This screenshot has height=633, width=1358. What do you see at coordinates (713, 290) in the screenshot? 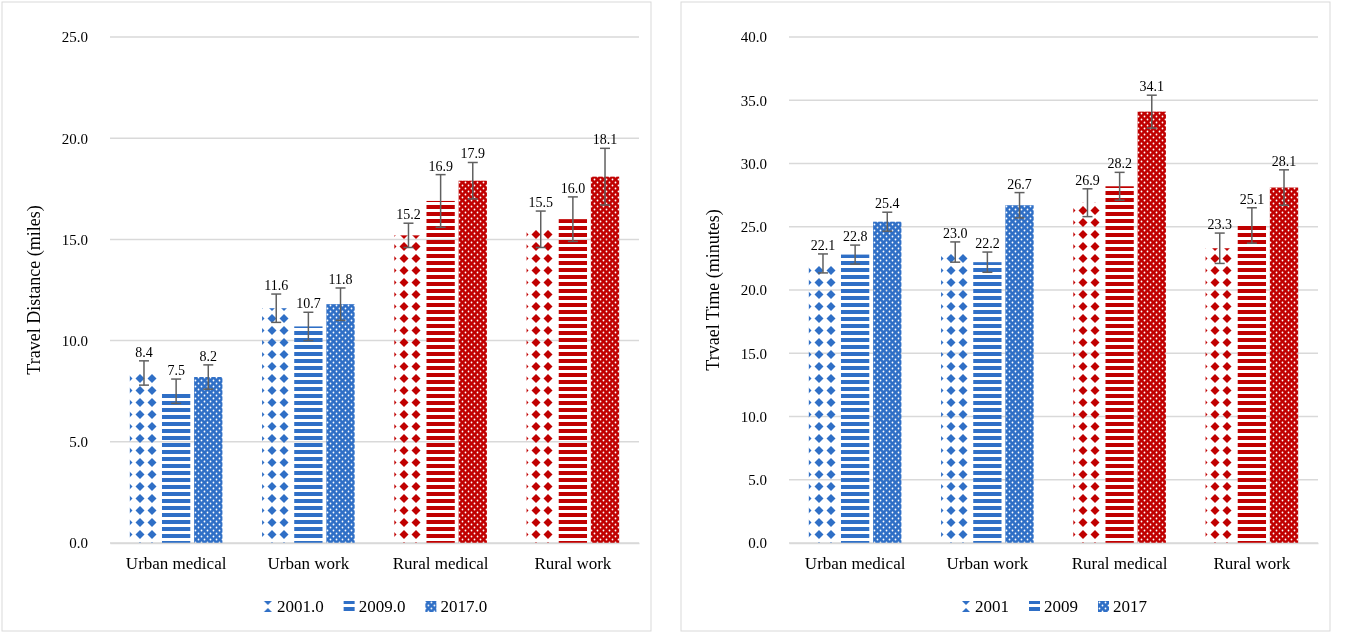
I see `y-axis-title: Trvael Time (minutes)` at bounding box center [713, 290].